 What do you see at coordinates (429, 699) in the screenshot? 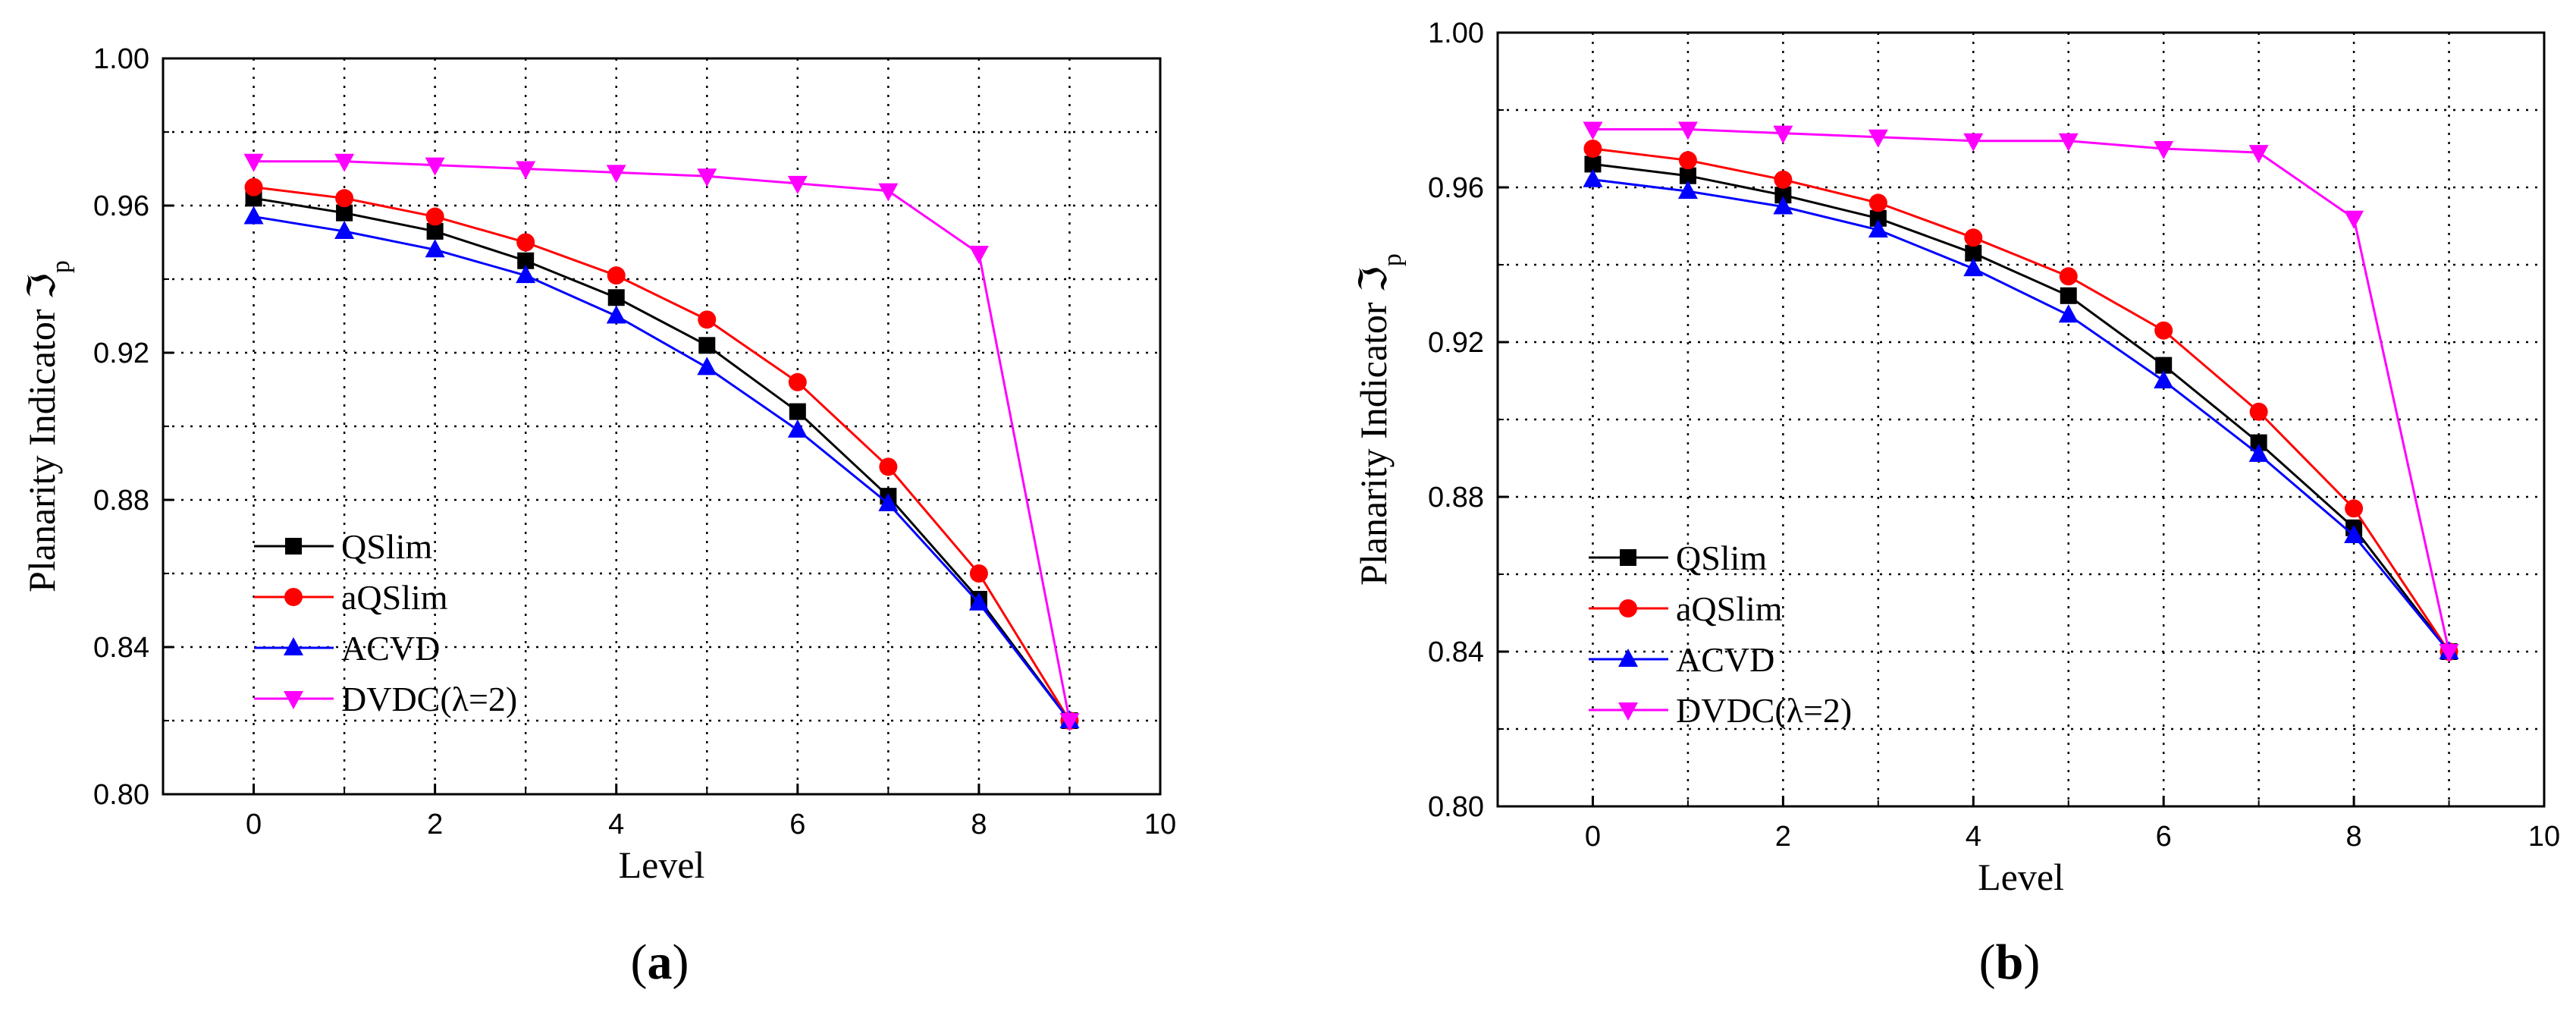
I see `legend-label: DVDC(λ=2)` at bounding box center [429, 699].